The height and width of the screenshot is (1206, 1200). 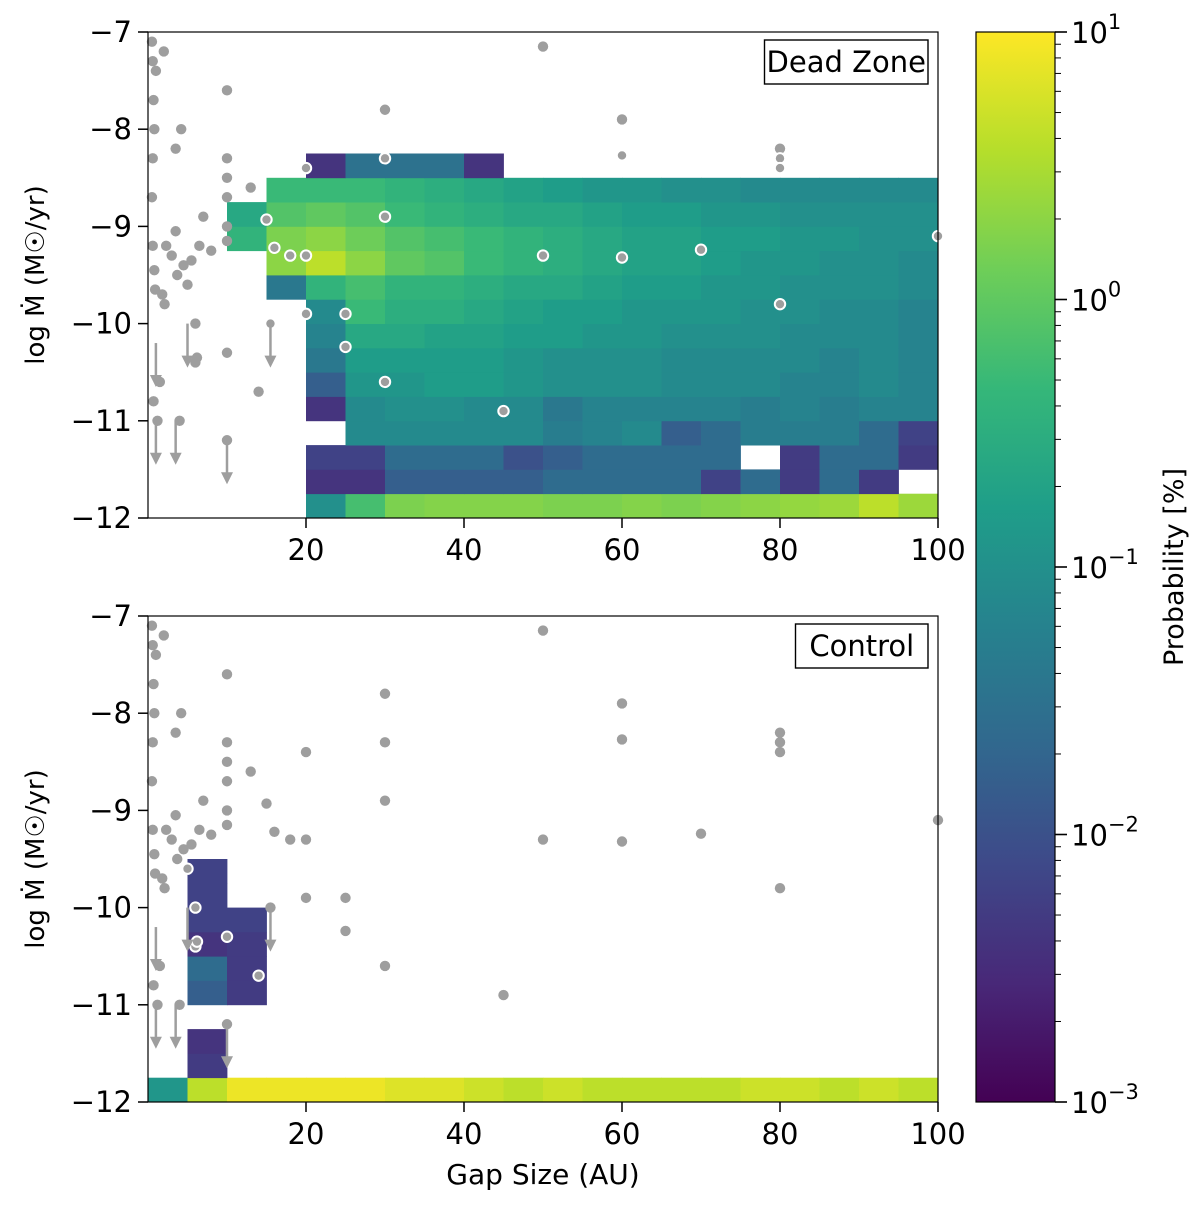 What do you see at coordinates (306, 1134) in the screenshot?
I see `x-tick-label: 20` at bounding box center [306, 1134].